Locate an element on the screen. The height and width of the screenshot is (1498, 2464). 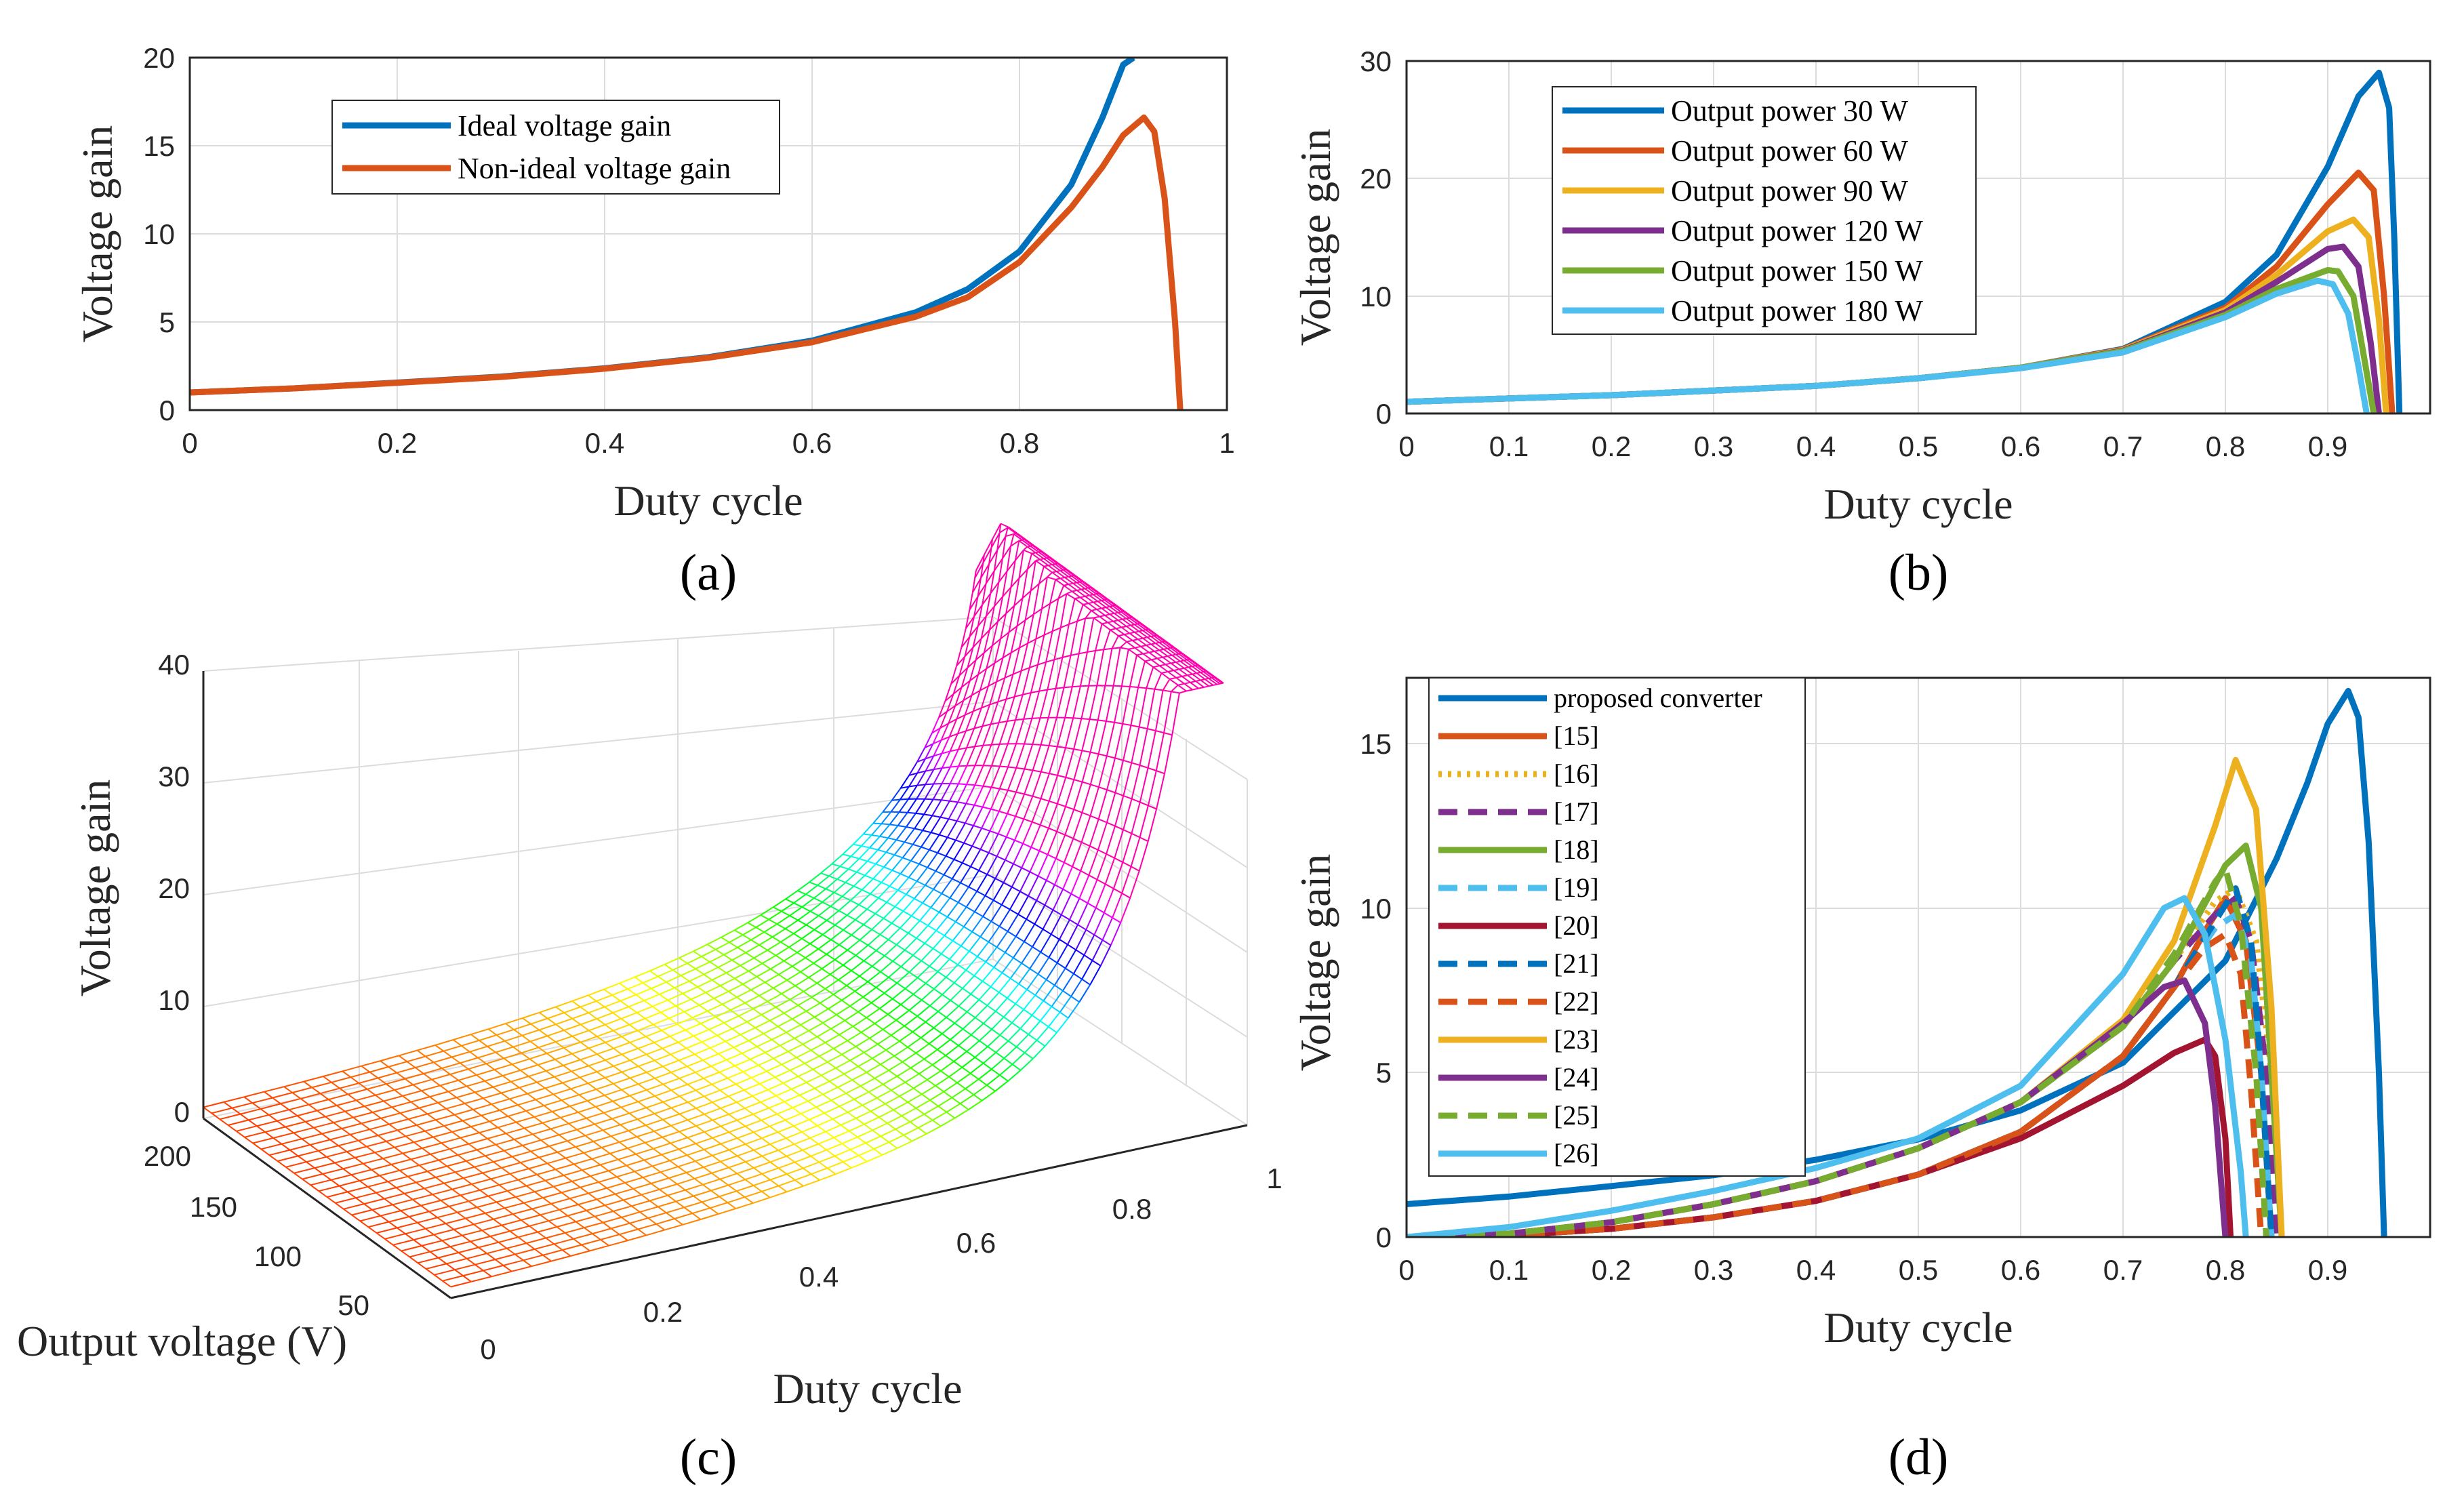
x-tick-label: 0.2 is located at coordinates (1611, 1270).